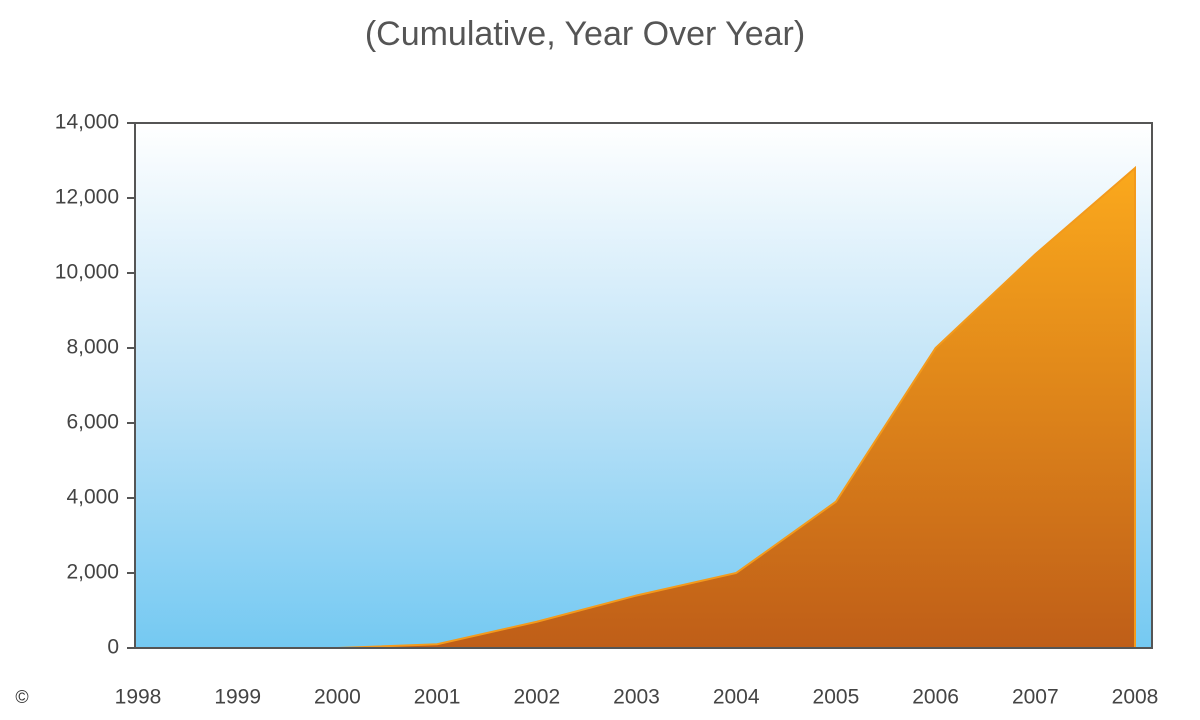 The width and height of the screenshot is (1200, 720). Describe the element at coordinates (87, 272) in the screenshot. I see `y-tick-label: 10,000` at that location.